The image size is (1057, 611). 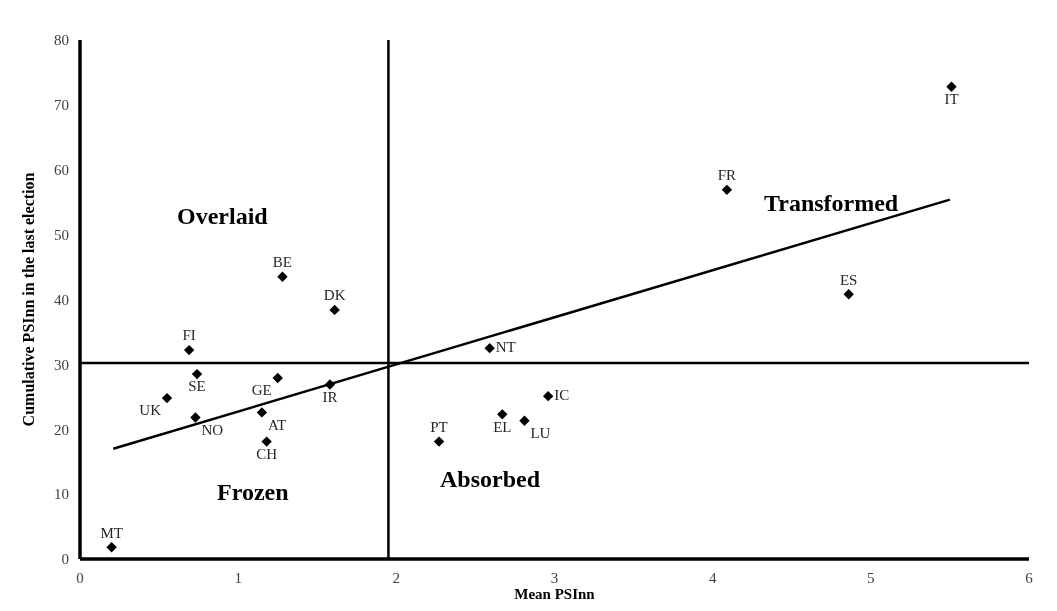 I want to click on series-label: LU, so click(x=540, y=433).